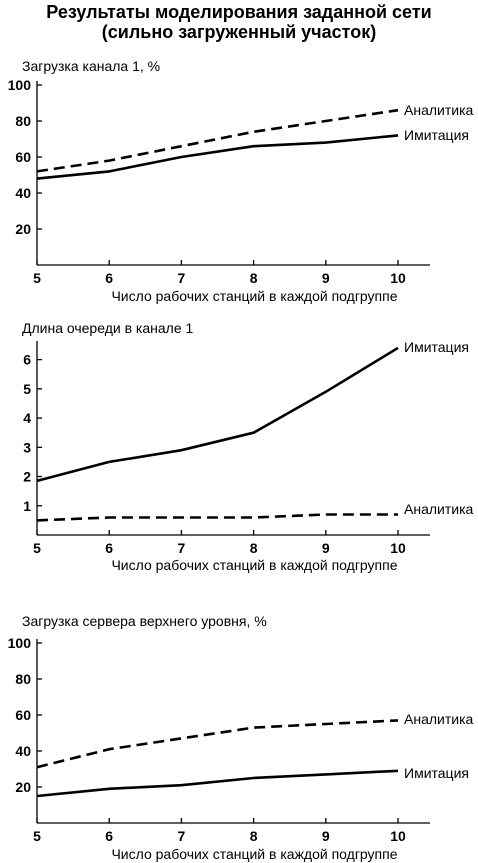 This screenshot has height=863, width=478. What do you see at coordinates (144, 621) in the screenshot?
I see `chart-title: Загрузка сервера верхнего уровня, %` at bounding box center [144, 621].